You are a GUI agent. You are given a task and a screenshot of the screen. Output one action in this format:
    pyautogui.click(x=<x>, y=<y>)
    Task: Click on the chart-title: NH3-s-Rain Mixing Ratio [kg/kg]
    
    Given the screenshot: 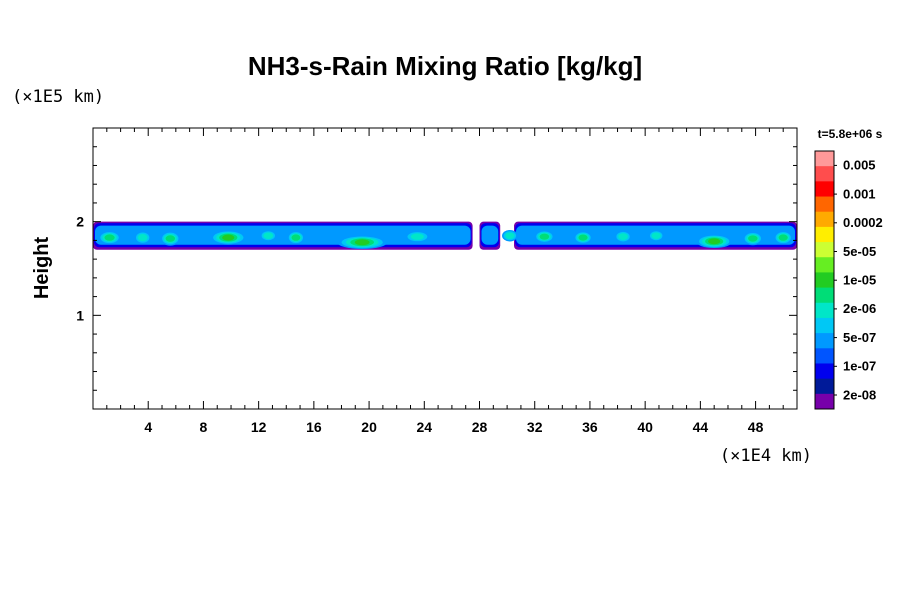 What is the action you would take?
    pyautogui.click(x=445, y=66)
    